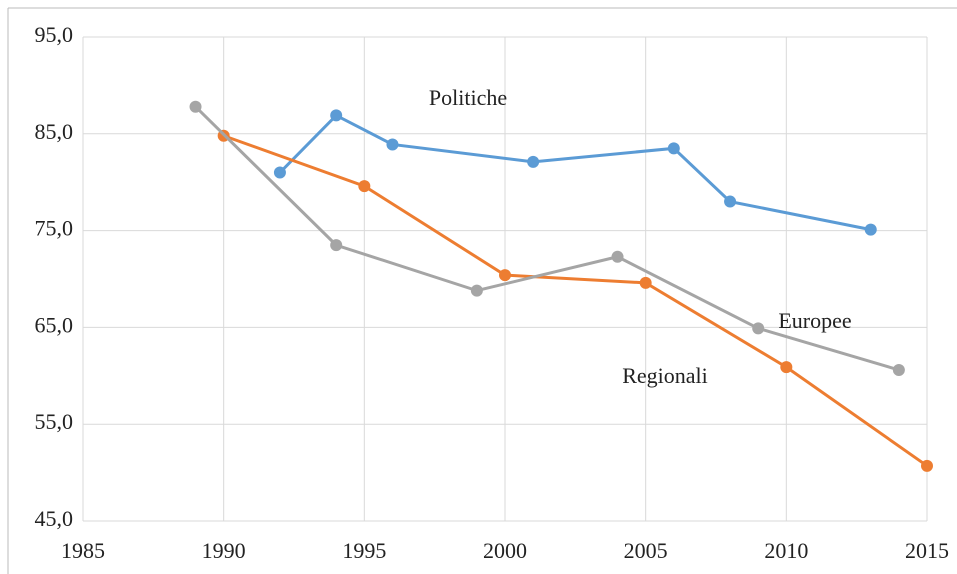 This screenshot has height=574, width=957. Describe the element at coordinates (54, 131) in the screenshot. I see `y-tick-label: 85,0` at that location.